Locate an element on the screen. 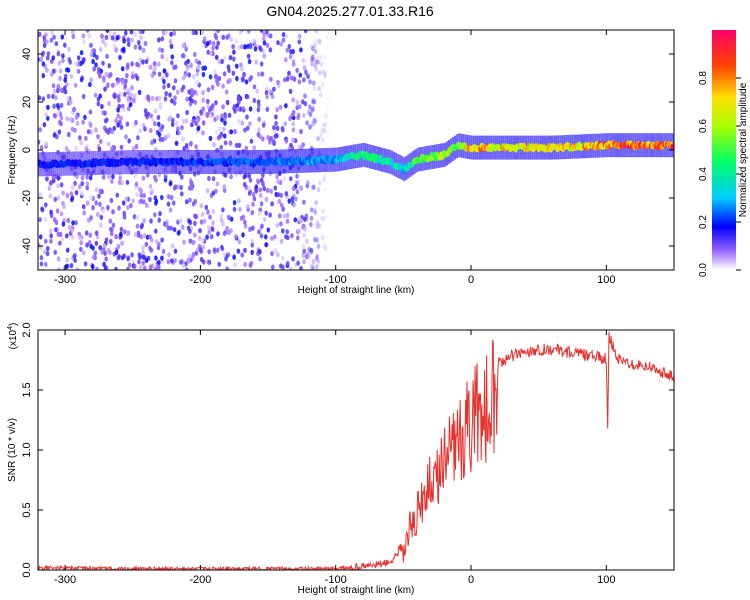  colorbar-tick-label: 0.4 is located at coordinates (703, 174).